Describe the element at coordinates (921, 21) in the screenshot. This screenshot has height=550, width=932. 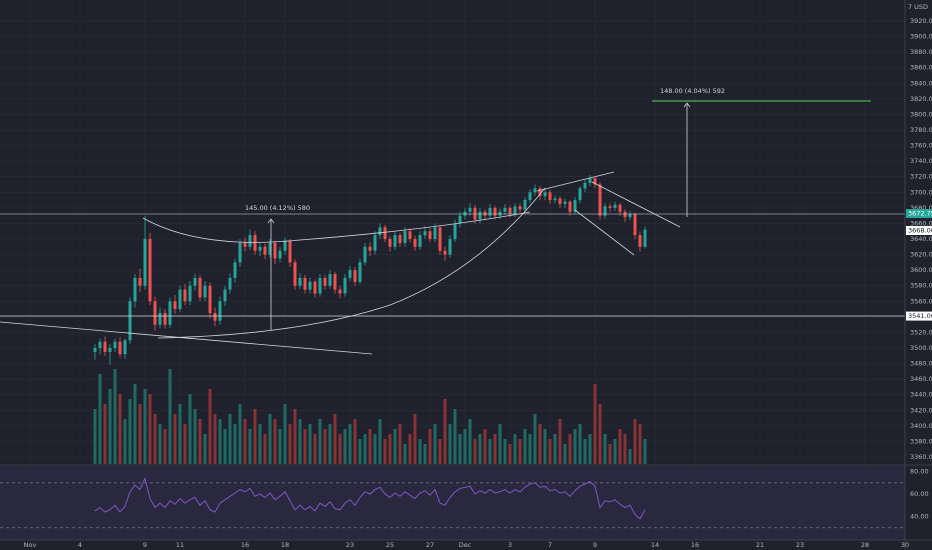
I see `y-tick-label: 3920.00` at that location.